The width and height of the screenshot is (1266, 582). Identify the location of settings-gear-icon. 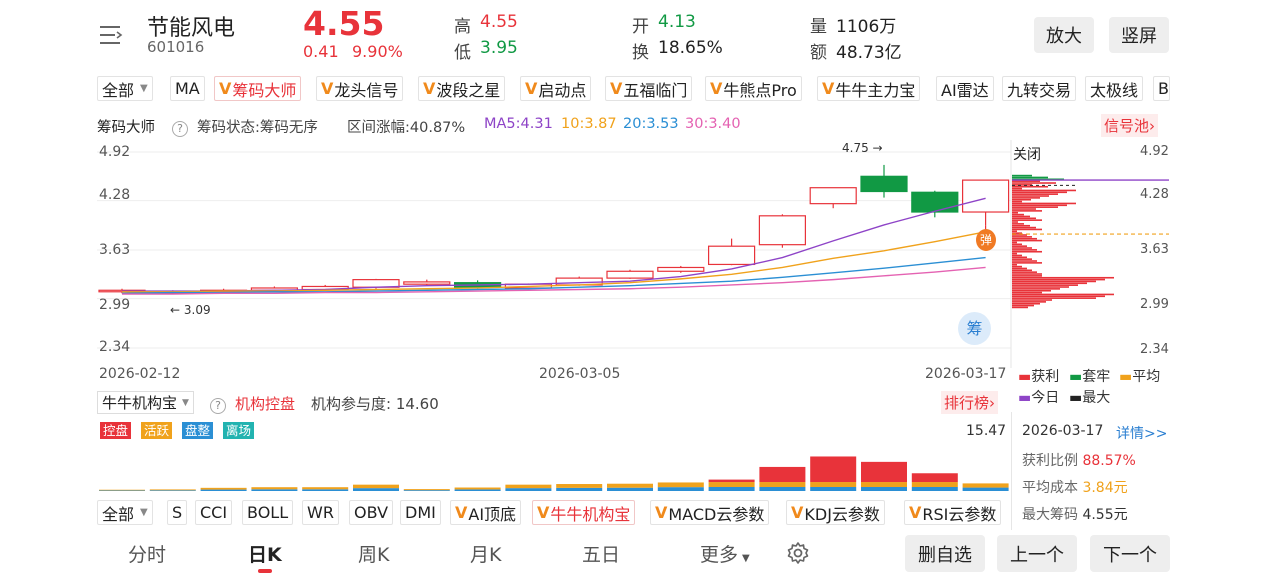
(798, 553).